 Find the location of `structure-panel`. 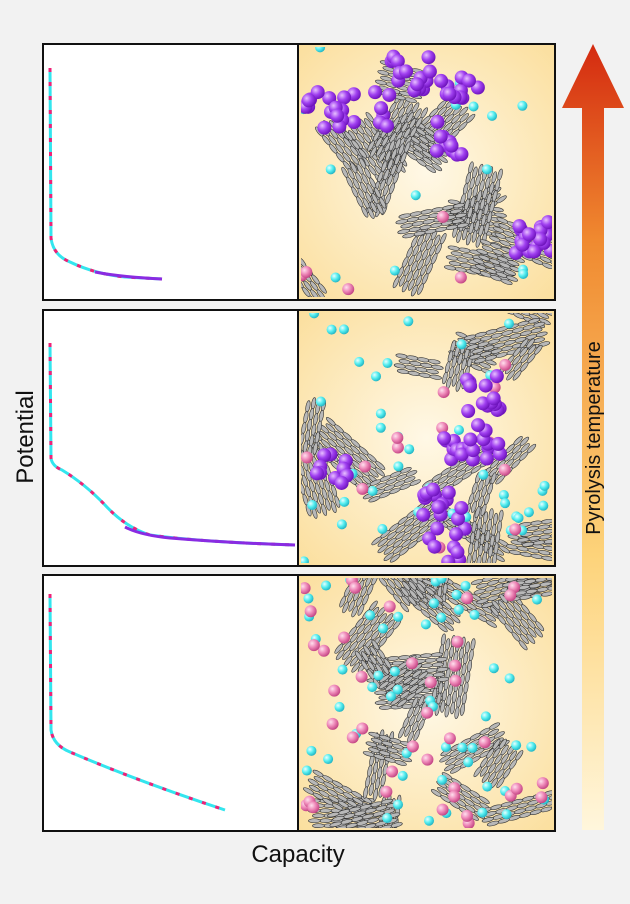

structure-panel is located at coordinates (426, 172).